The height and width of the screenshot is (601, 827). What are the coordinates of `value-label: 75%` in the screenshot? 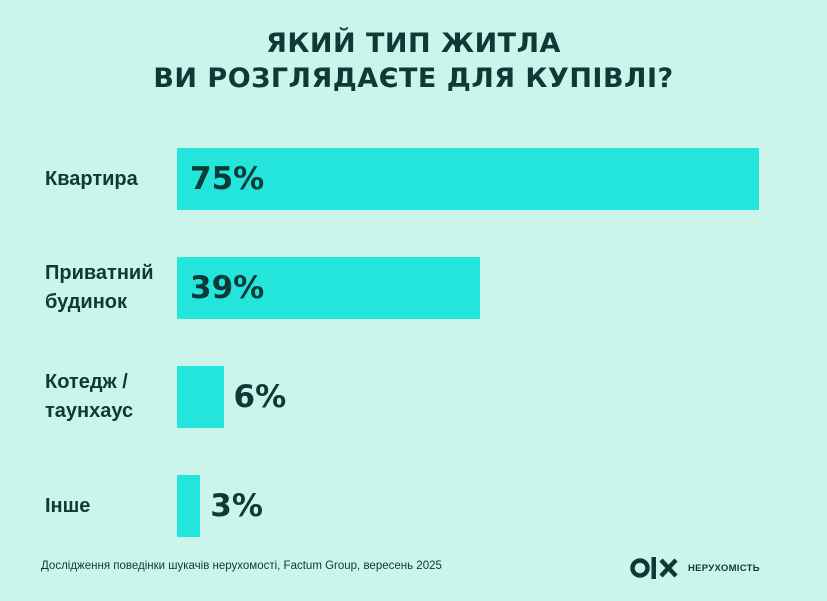 It's located at (227, 179).